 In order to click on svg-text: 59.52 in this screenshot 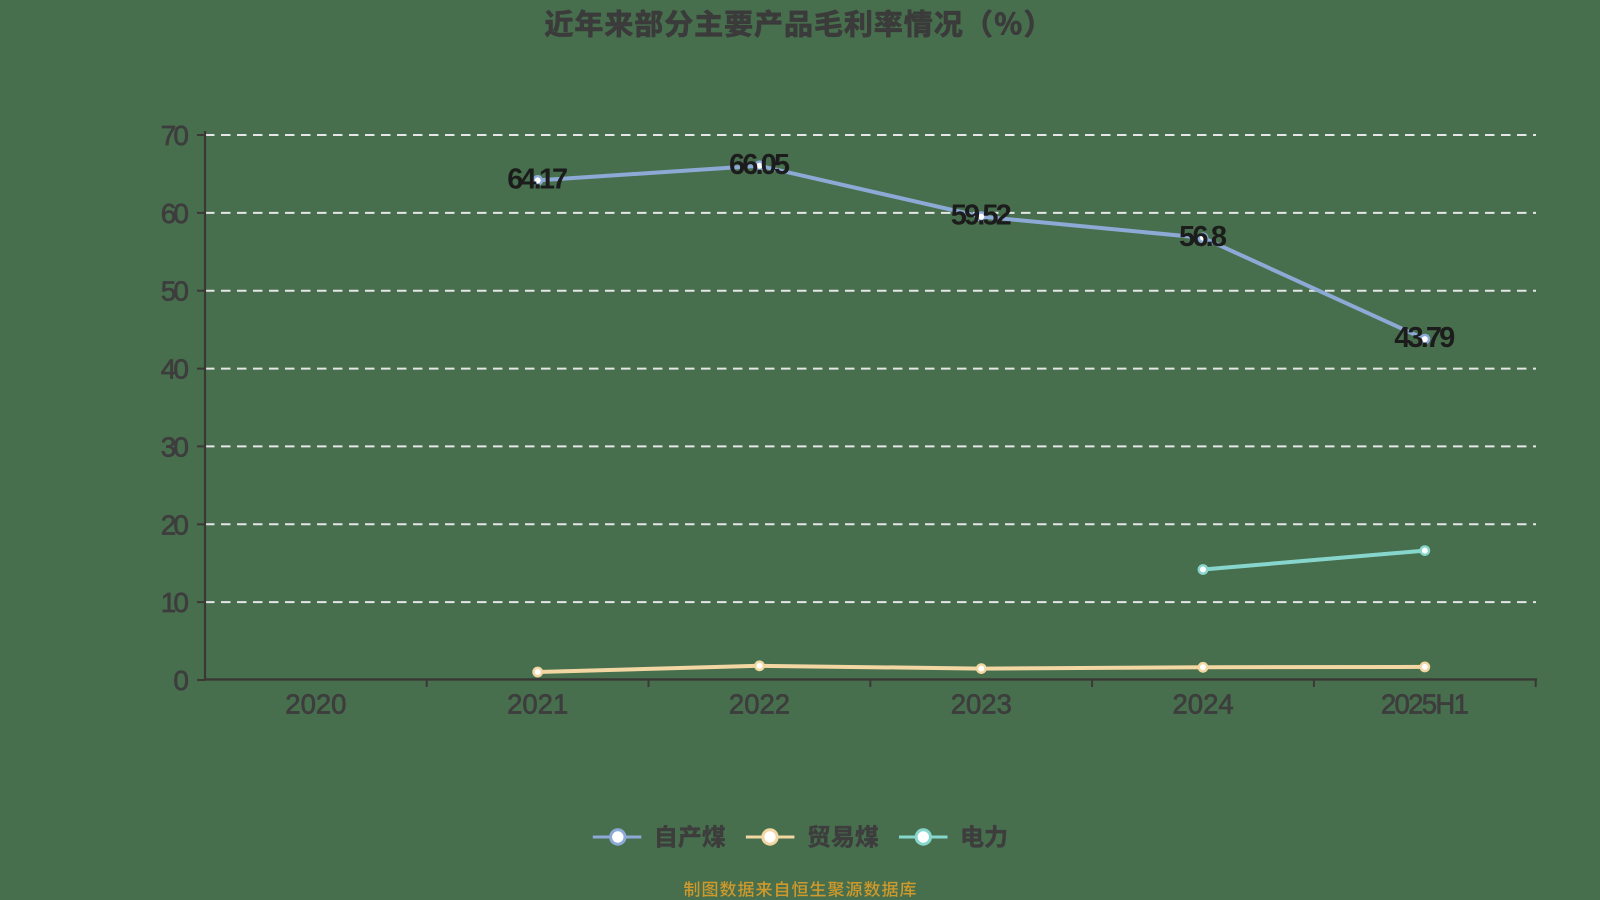, I will do `click(981, 216)`.